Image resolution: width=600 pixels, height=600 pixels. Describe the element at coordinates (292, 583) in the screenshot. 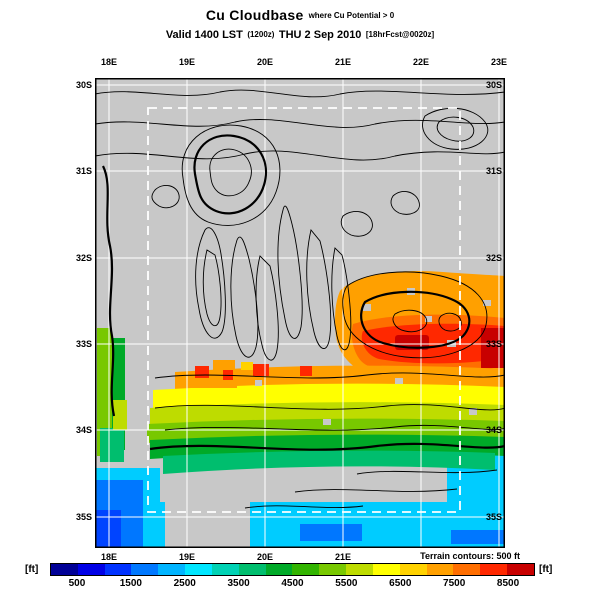

I see `colorbar-tick-label: 4500` at that location.